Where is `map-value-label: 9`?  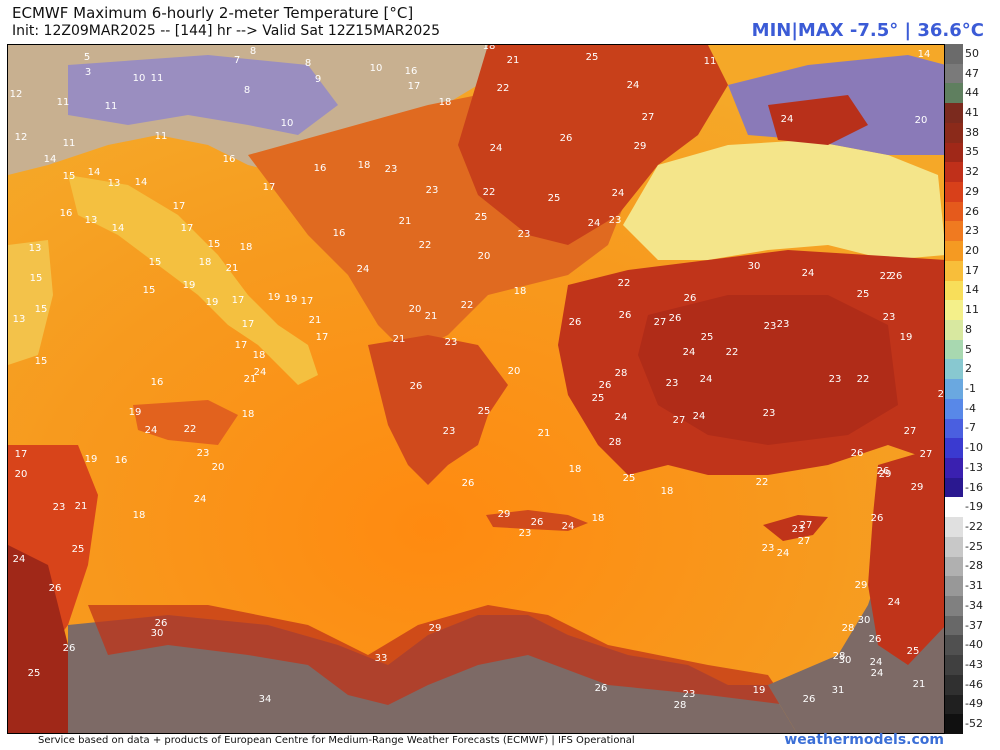 map-value-label: 9 is located at coordinates (318, 79).